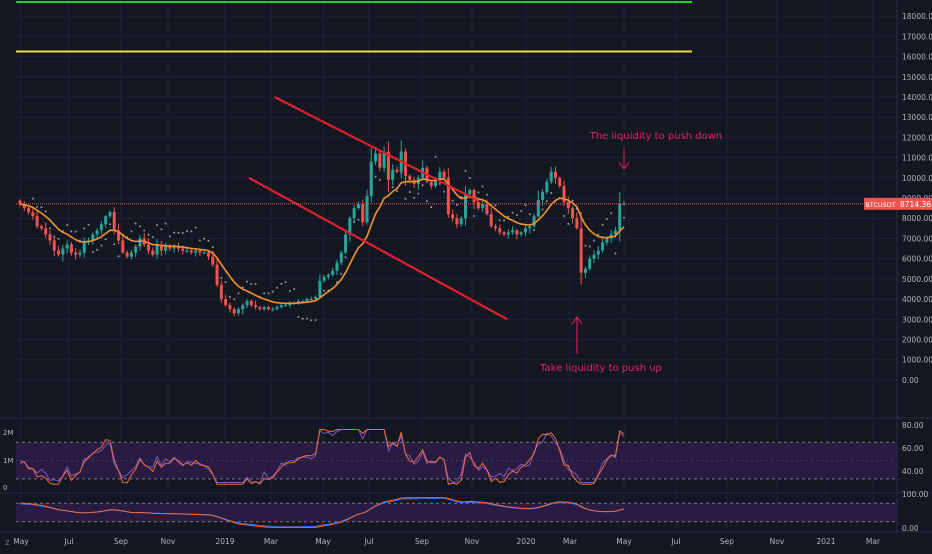 The width and height of the screenshot is (932, 554). I want to click on price-tick-label: 18000.00, so click(917, 16).